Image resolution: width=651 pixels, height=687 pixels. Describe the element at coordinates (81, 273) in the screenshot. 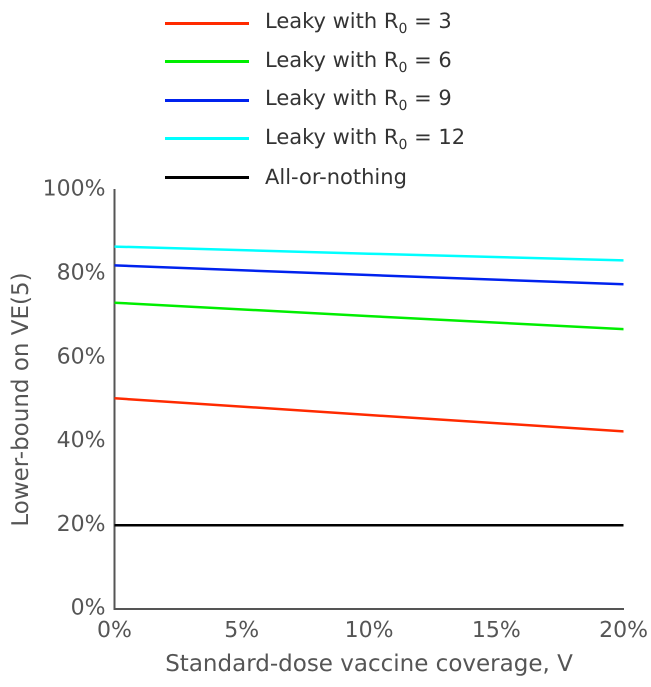

I see `y-tick-label: 80%` at that location.